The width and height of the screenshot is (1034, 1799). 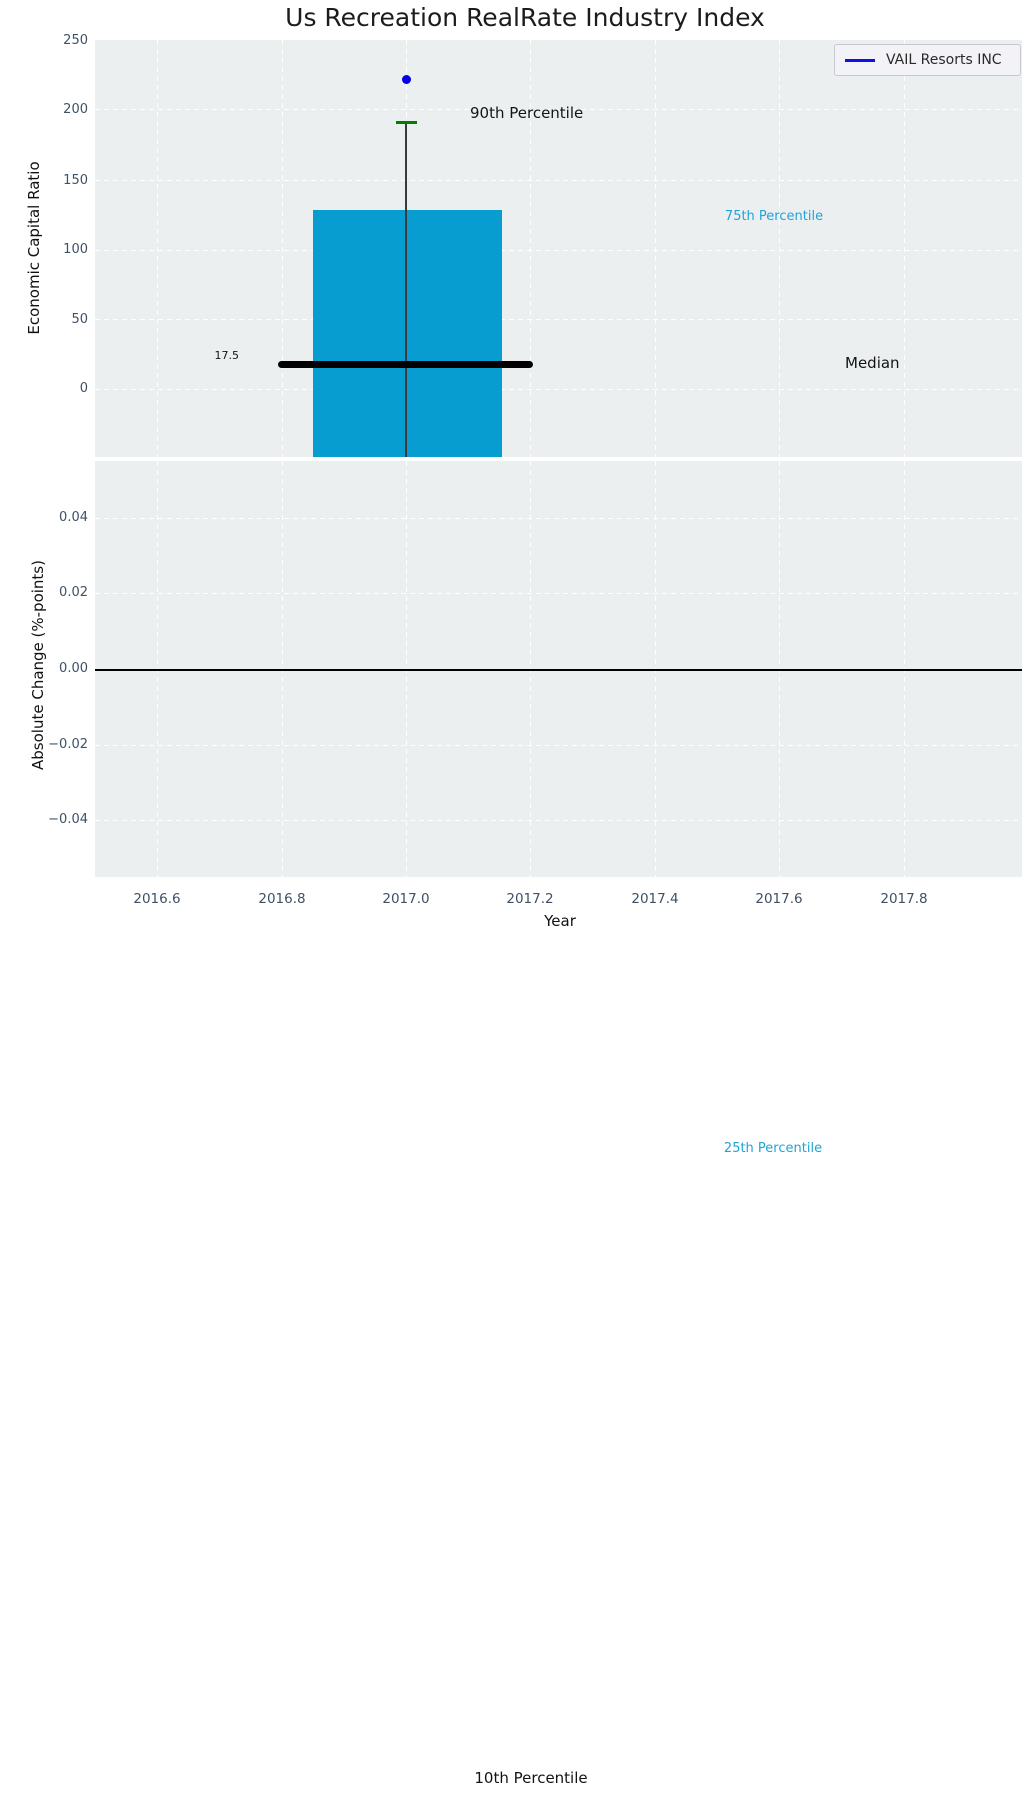 I want to click on ytick-0.02: 0.02, so click(x=73, y=592).